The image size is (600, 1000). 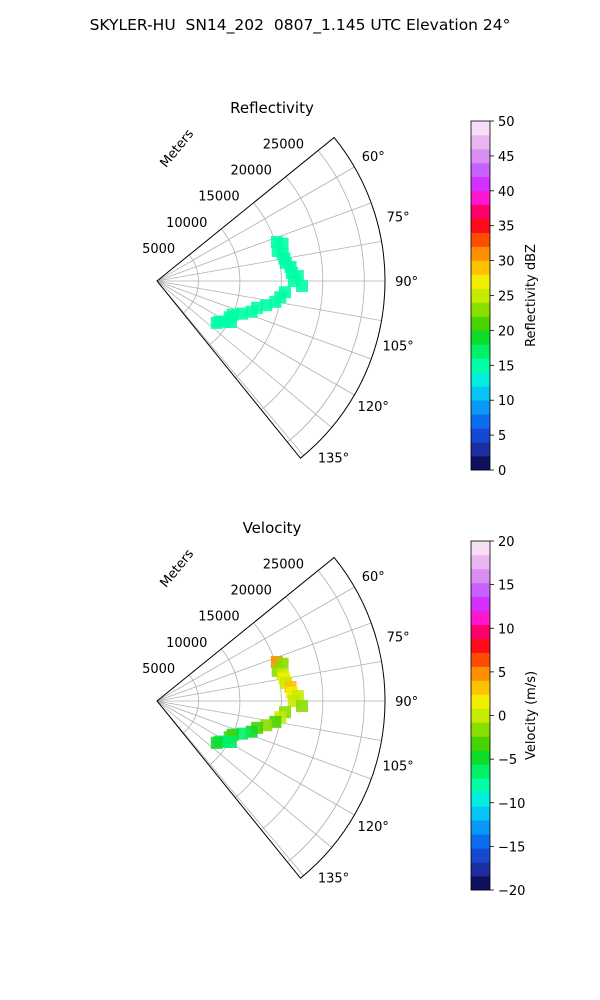 I want to click on colorbar-tick-label: 45, so click(x=506, y=157).